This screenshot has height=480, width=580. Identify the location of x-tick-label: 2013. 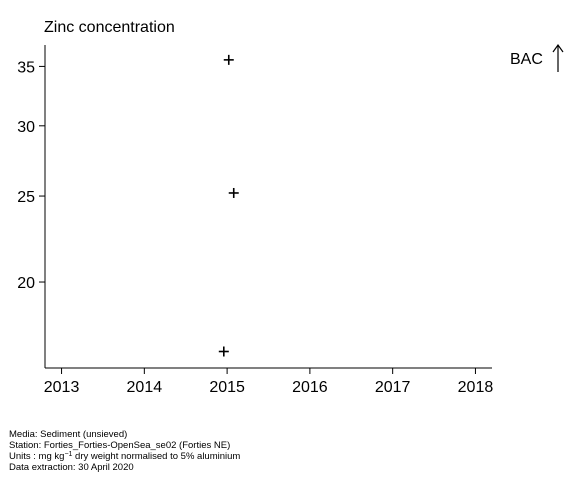
(62, 387).